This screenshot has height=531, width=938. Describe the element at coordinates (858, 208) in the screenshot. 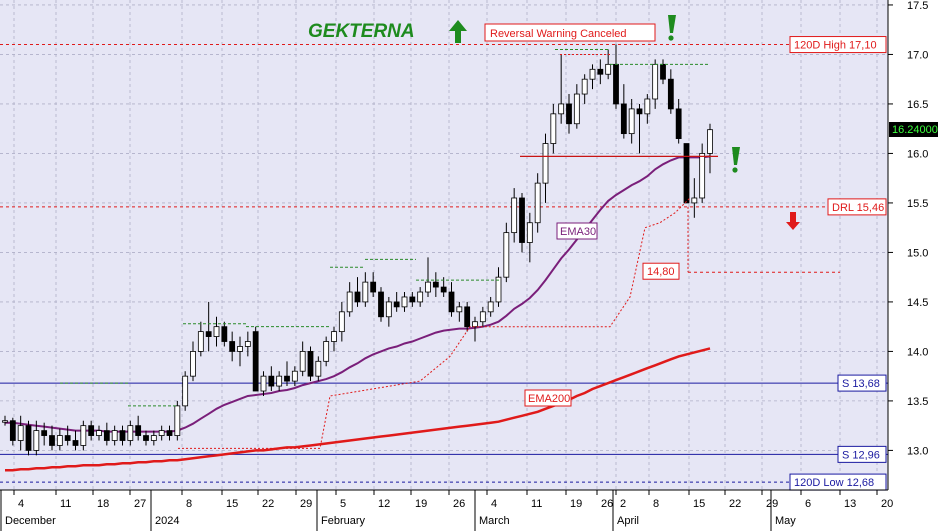

I see `level-label: DRL 15,46` at that location.